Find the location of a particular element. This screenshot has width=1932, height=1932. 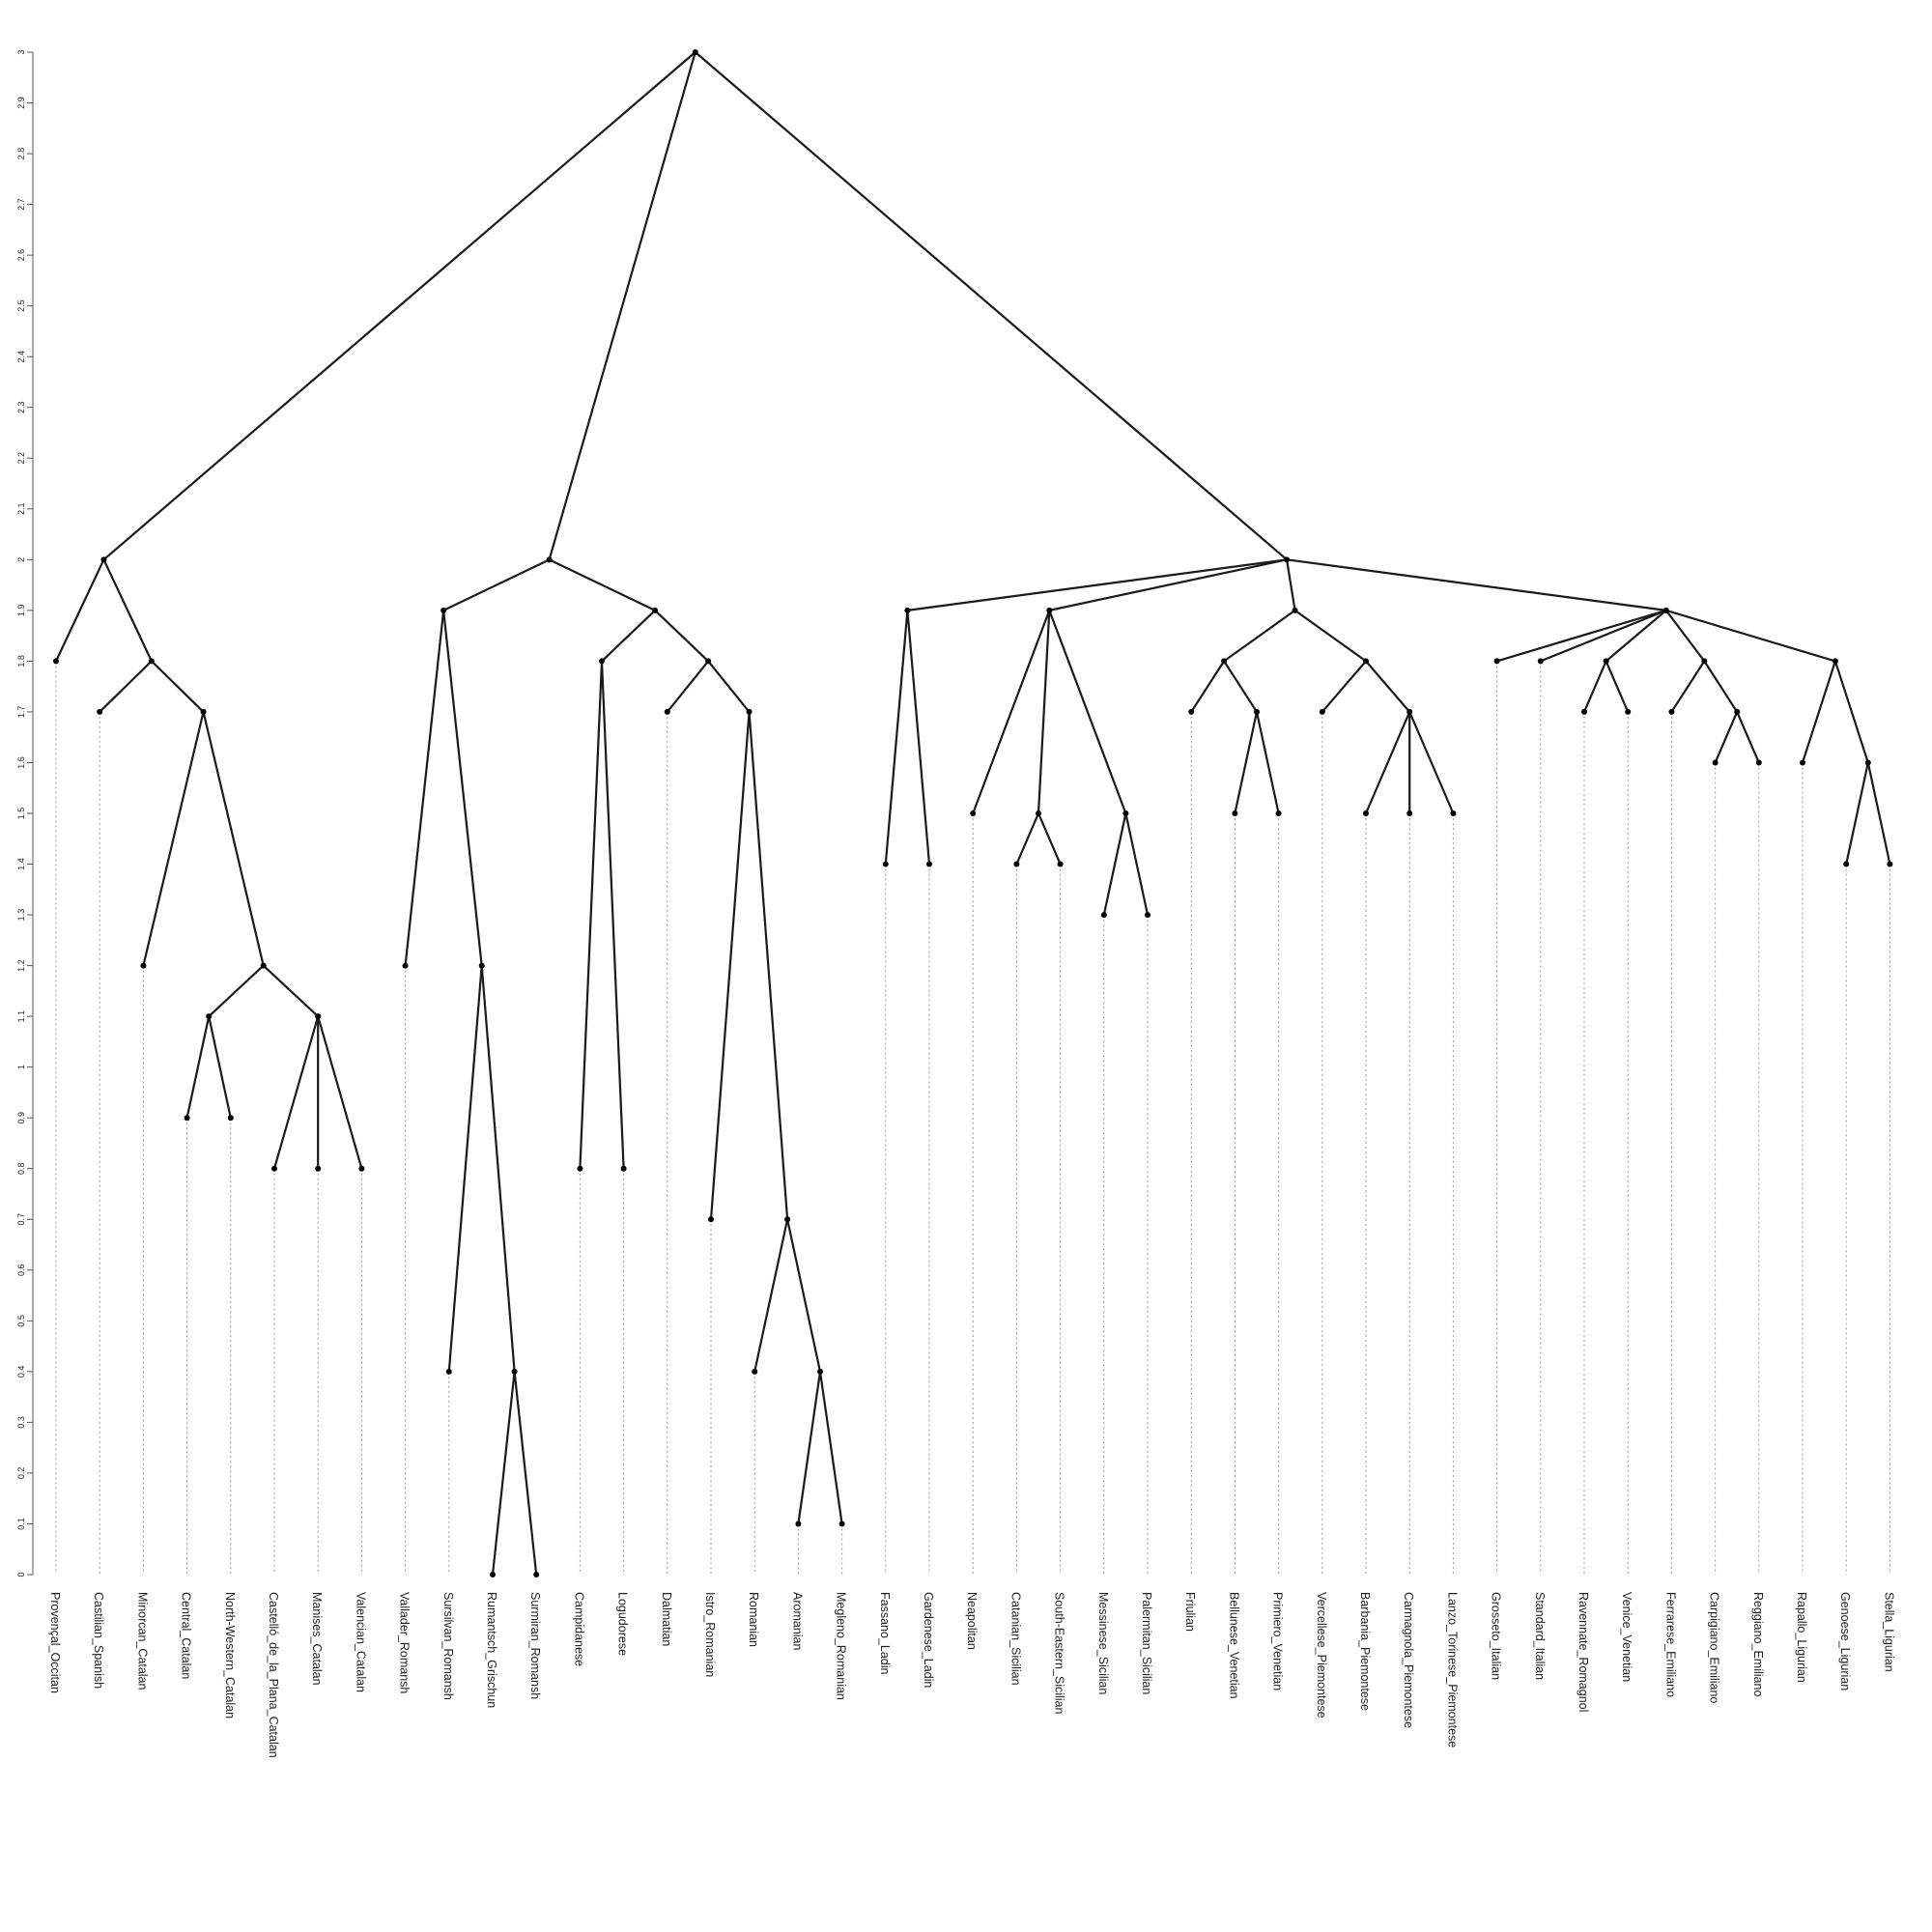

y-tick-label: 2.5 is located at coordinates (21, 305).